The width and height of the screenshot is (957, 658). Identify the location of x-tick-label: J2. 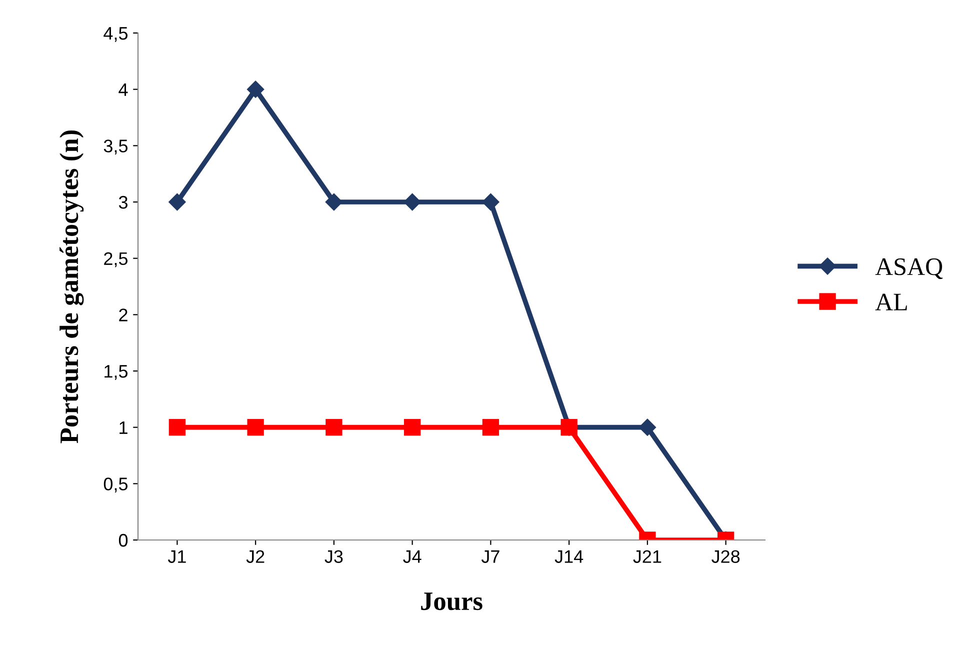
(255, 556).